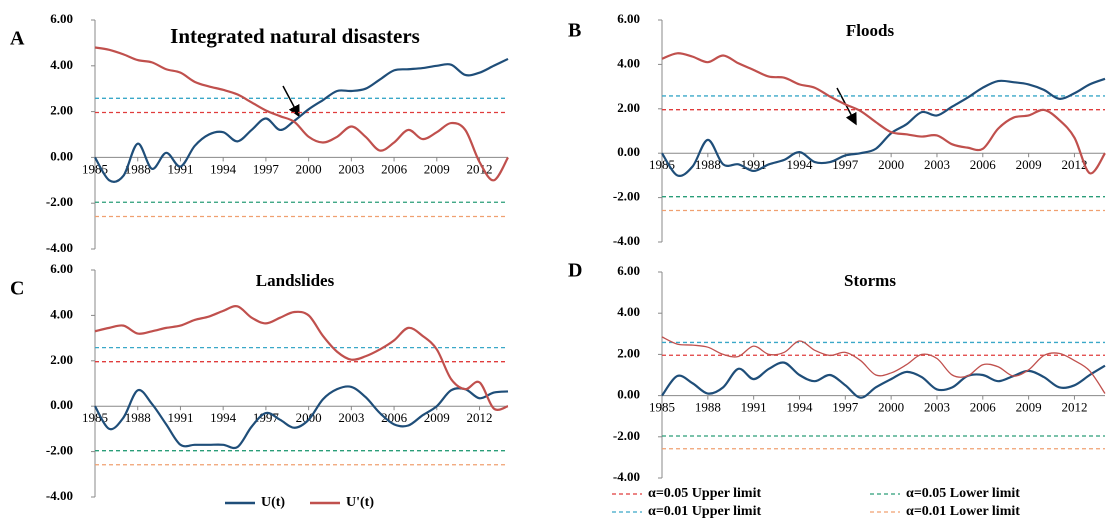 The image size is (1110, 524). What do you see at coordinates (870, 280) in the screenshot?
I see `chart-title: Storms` at bounding box center [870, 280].